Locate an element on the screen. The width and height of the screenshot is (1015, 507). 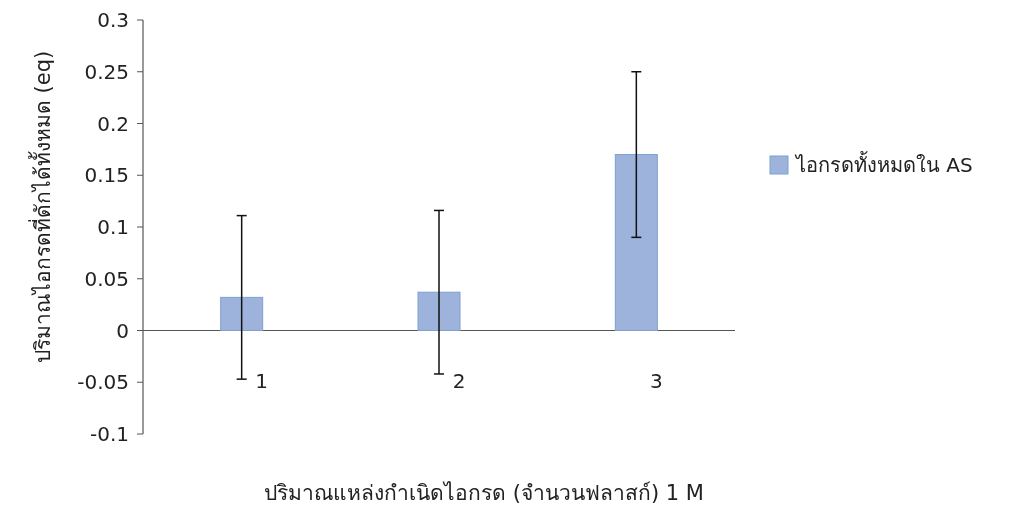
y-tick-label: -0.05 is located at coordinates (103, 382).